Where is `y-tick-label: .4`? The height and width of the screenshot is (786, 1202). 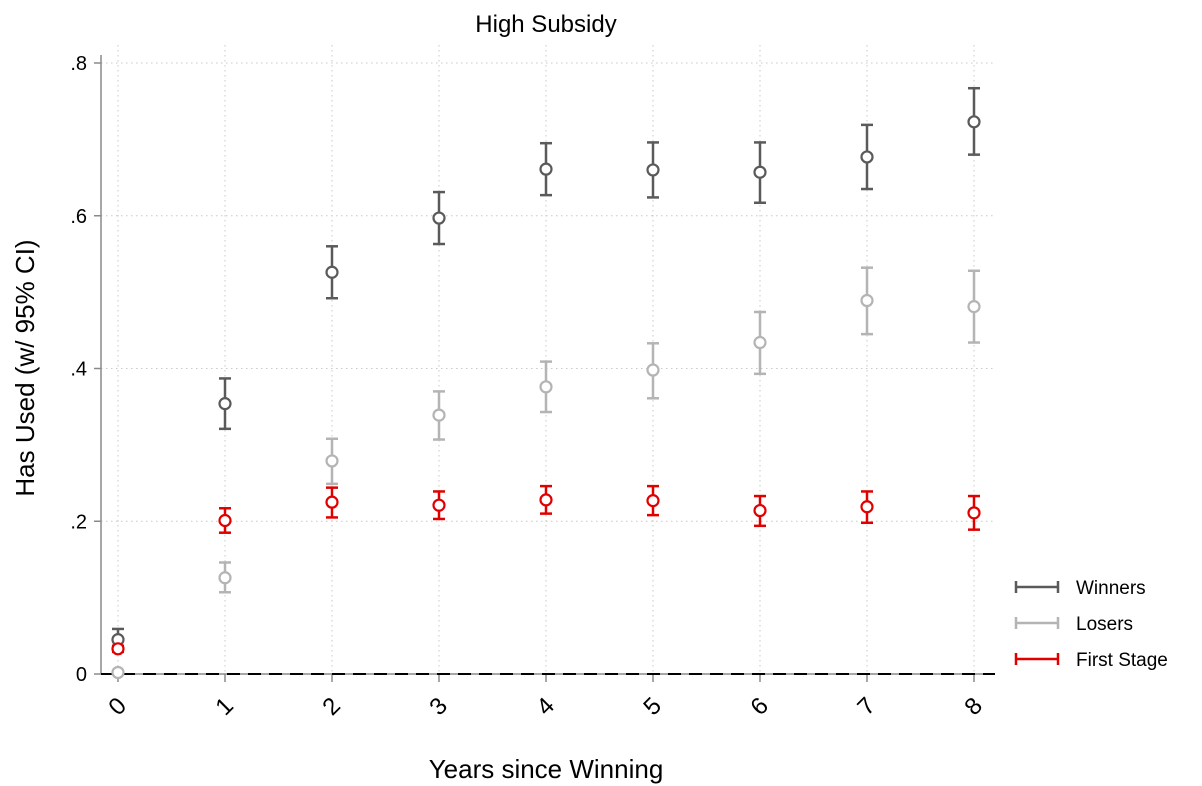
y-tick-label: .4 is located at coordinates (78, 370).